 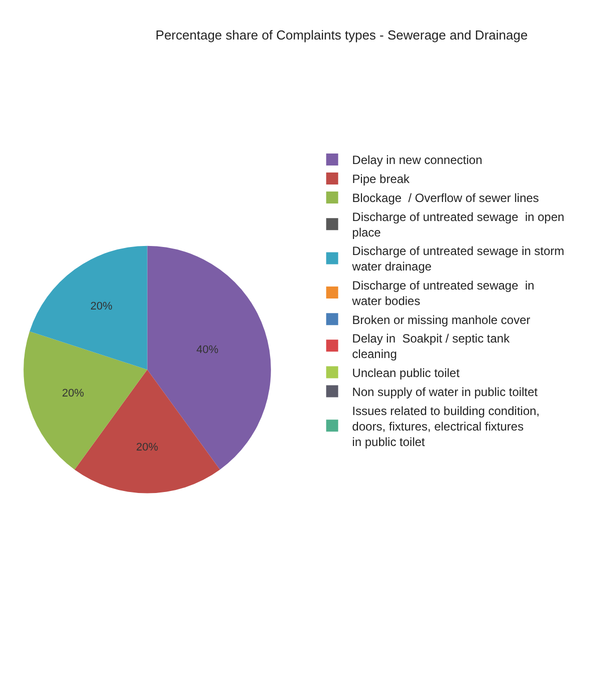 What do you see at coordinates (442, 293) in the screenshot?
I see `legend-label: Discharge of untreated sewage in water bodies` at bounding box center [442, 293].